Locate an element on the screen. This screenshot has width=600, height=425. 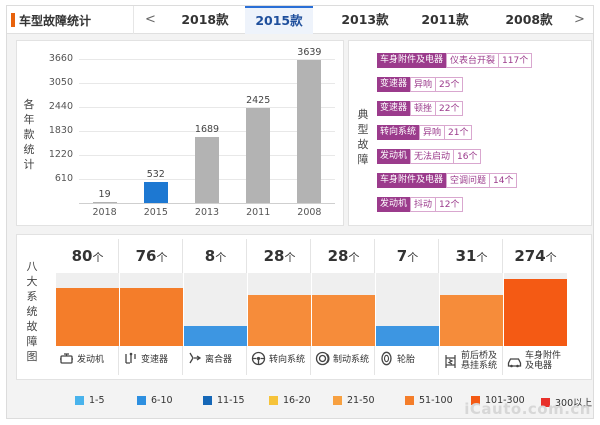
count-value: 31 is located at coordinates (466, 256).